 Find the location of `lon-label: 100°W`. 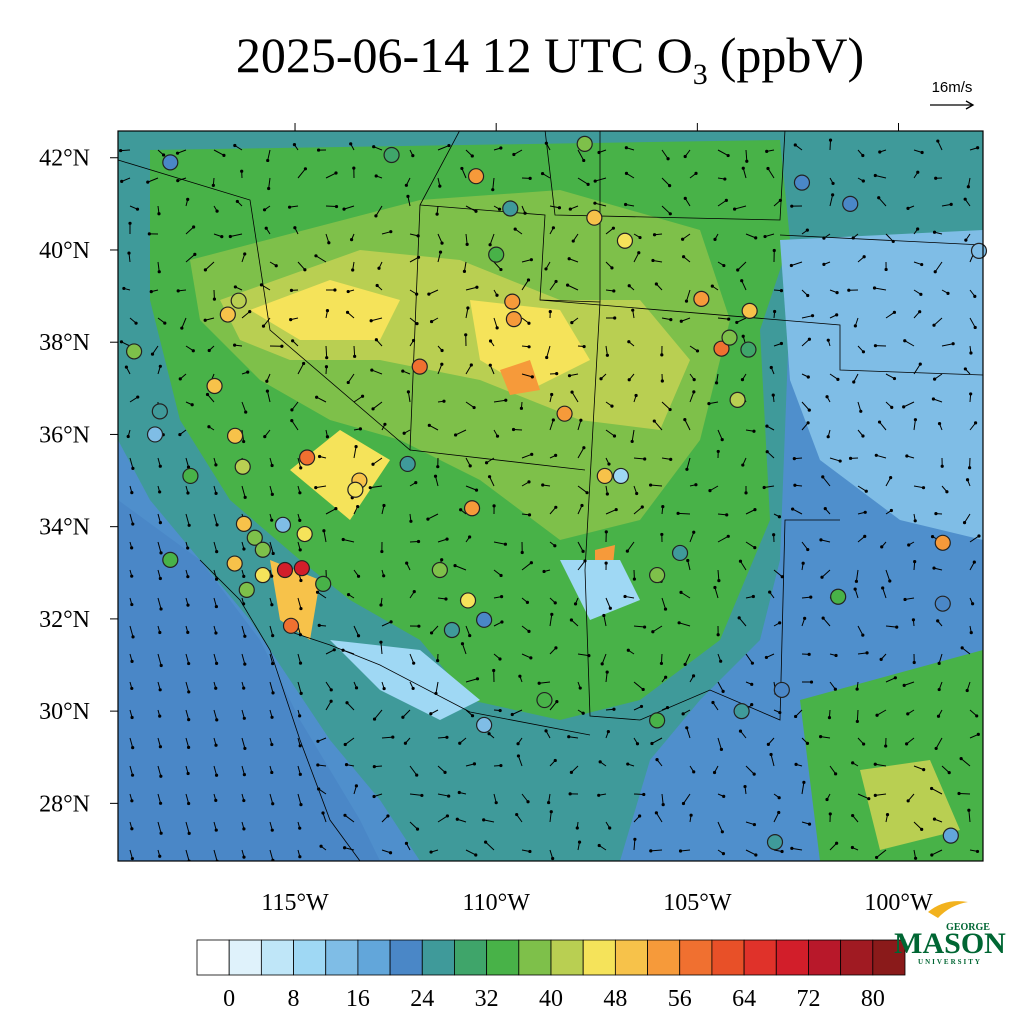

lon-label: 100°W is located at coordinates (898, 903).